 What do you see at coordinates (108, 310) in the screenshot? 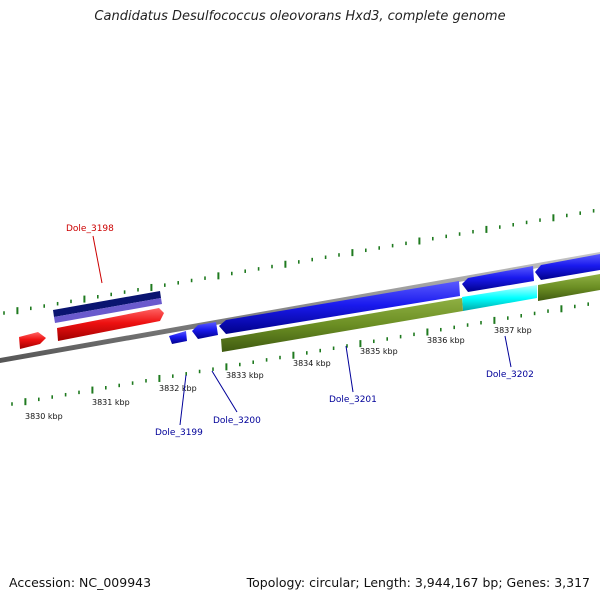
I see `gene-feature-dole-3198-band` at bounding box center [108, 310].